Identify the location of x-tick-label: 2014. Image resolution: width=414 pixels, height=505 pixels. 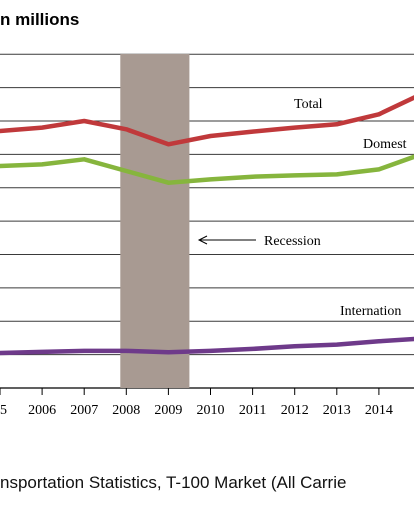
(379, 410).